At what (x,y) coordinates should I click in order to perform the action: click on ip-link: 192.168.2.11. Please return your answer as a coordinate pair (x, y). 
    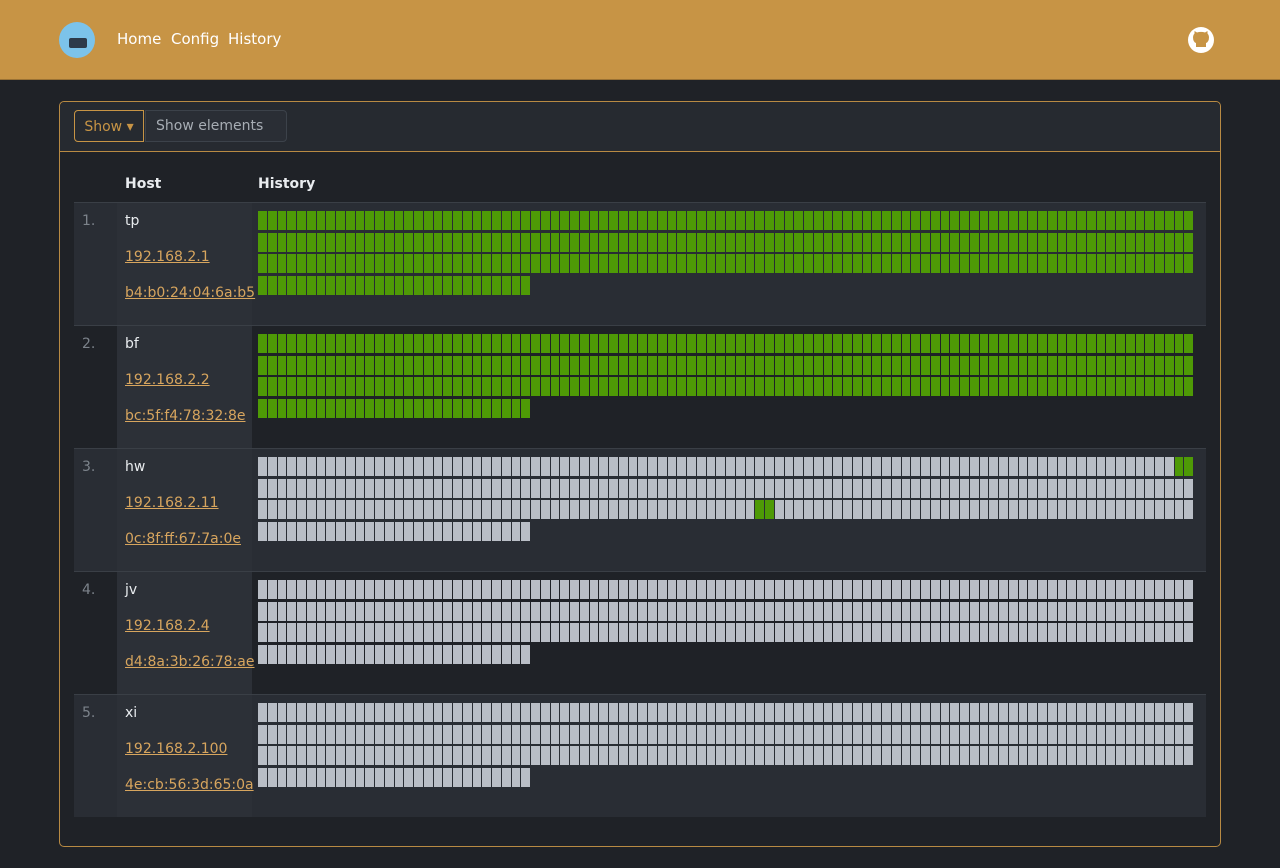
    Looking at the image, I should click on (172, 503).